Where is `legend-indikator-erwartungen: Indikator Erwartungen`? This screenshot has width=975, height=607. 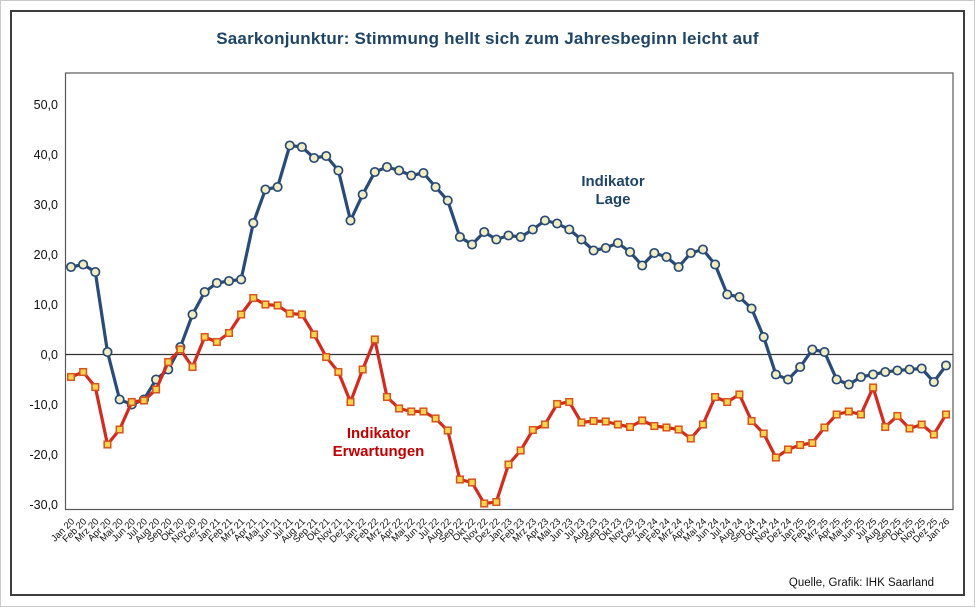 legend-indikator-erwartungen: Indikator Erwartungen is located at coordinates (378, 443).